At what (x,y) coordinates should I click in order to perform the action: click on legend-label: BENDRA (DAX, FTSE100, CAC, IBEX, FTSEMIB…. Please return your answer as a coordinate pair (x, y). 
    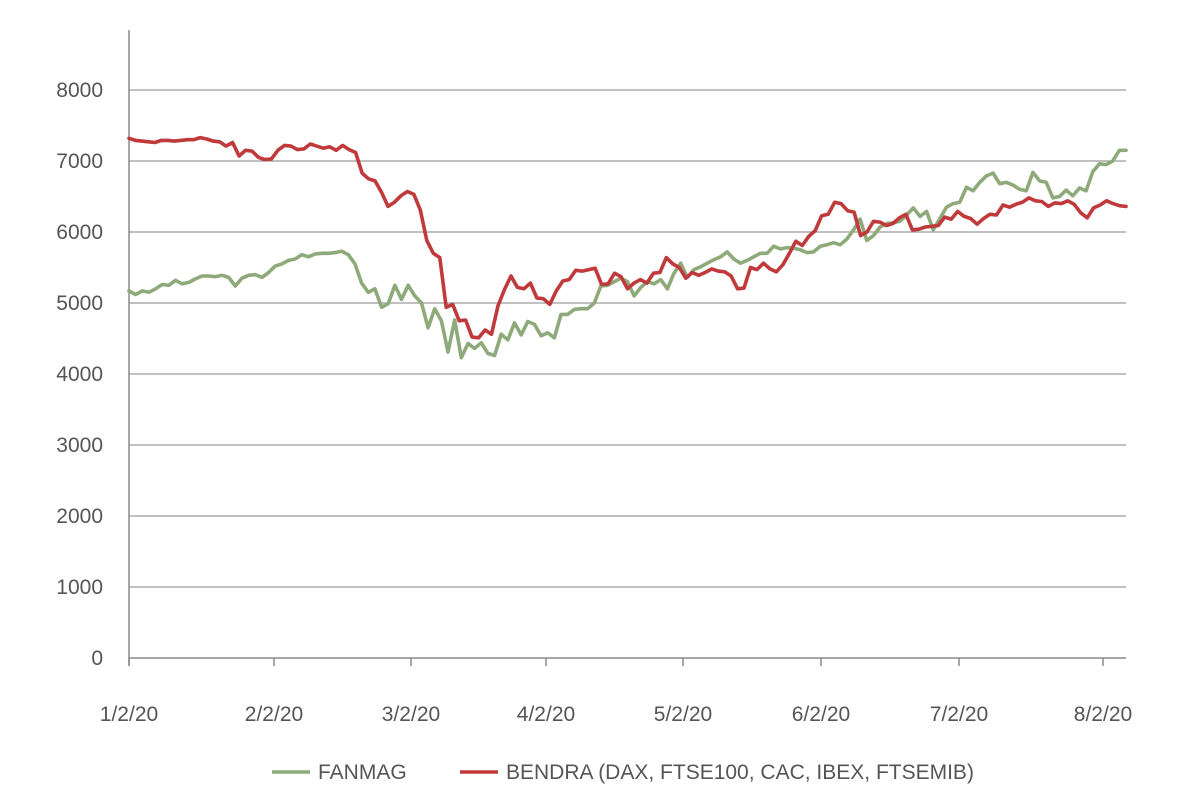
    Looking at the image, I should click on (740, 772).